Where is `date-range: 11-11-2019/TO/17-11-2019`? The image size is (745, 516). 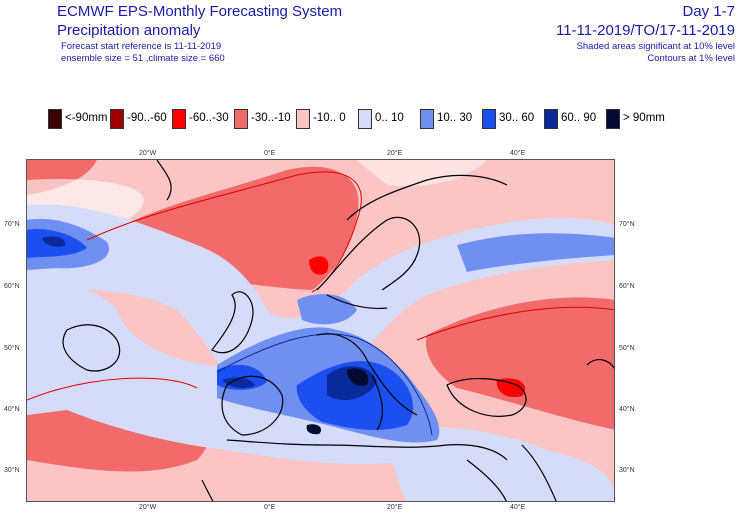
date-range: 11-11-2019/TO/17-11-2019 is located at coordinates (645, 30).